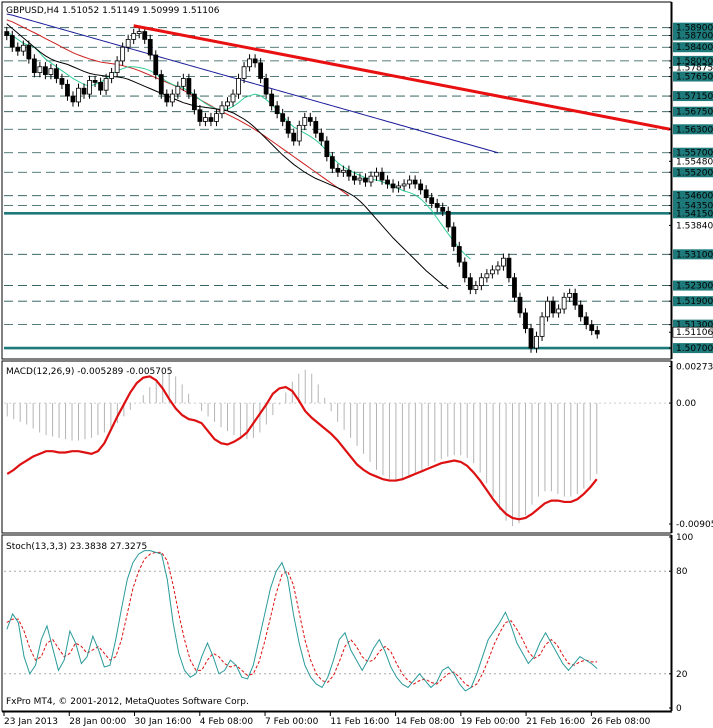 Image resolution: width=713 pixels, height=728 pixels. What do you see at coordinates (620, 722) in the screenshot?
I see `time-tick-label: 26 Feb 08:00` at bounding box center [620, 722].